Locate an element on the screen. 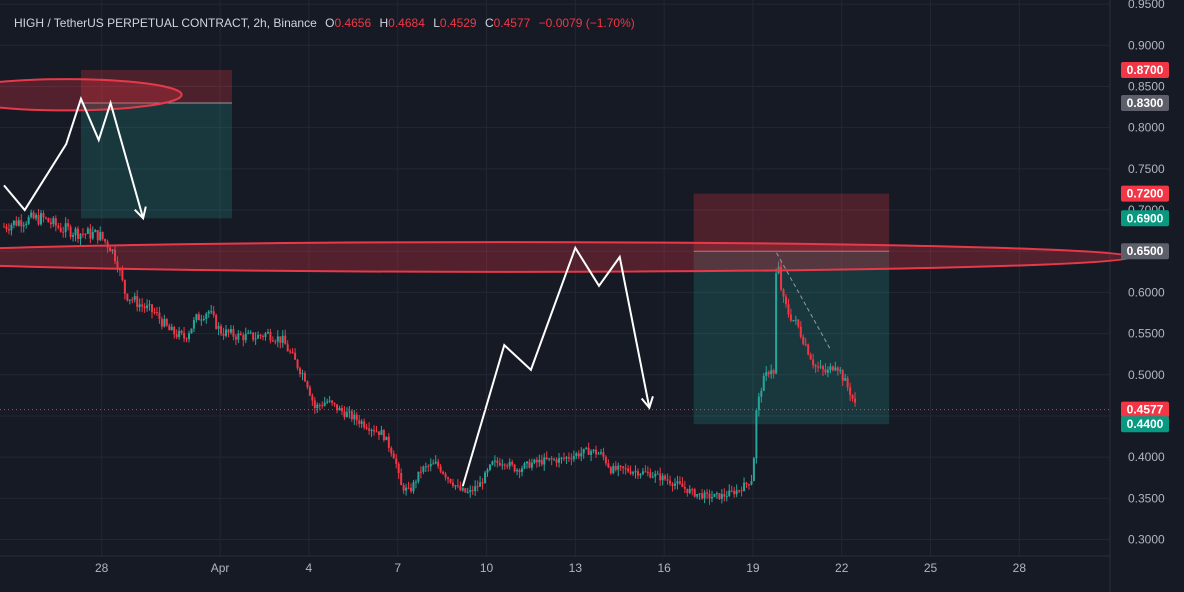  time-tick-label: 16 is located at coordinates (664, 568).